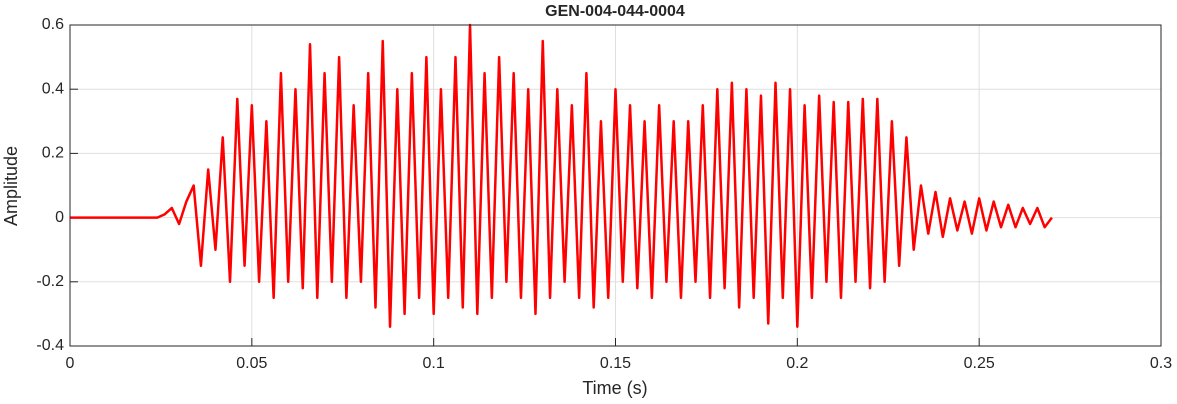  Describe the element at coordinates (251, 363) in the screenshot. I see `x-tick-label: 0.05` at that location.